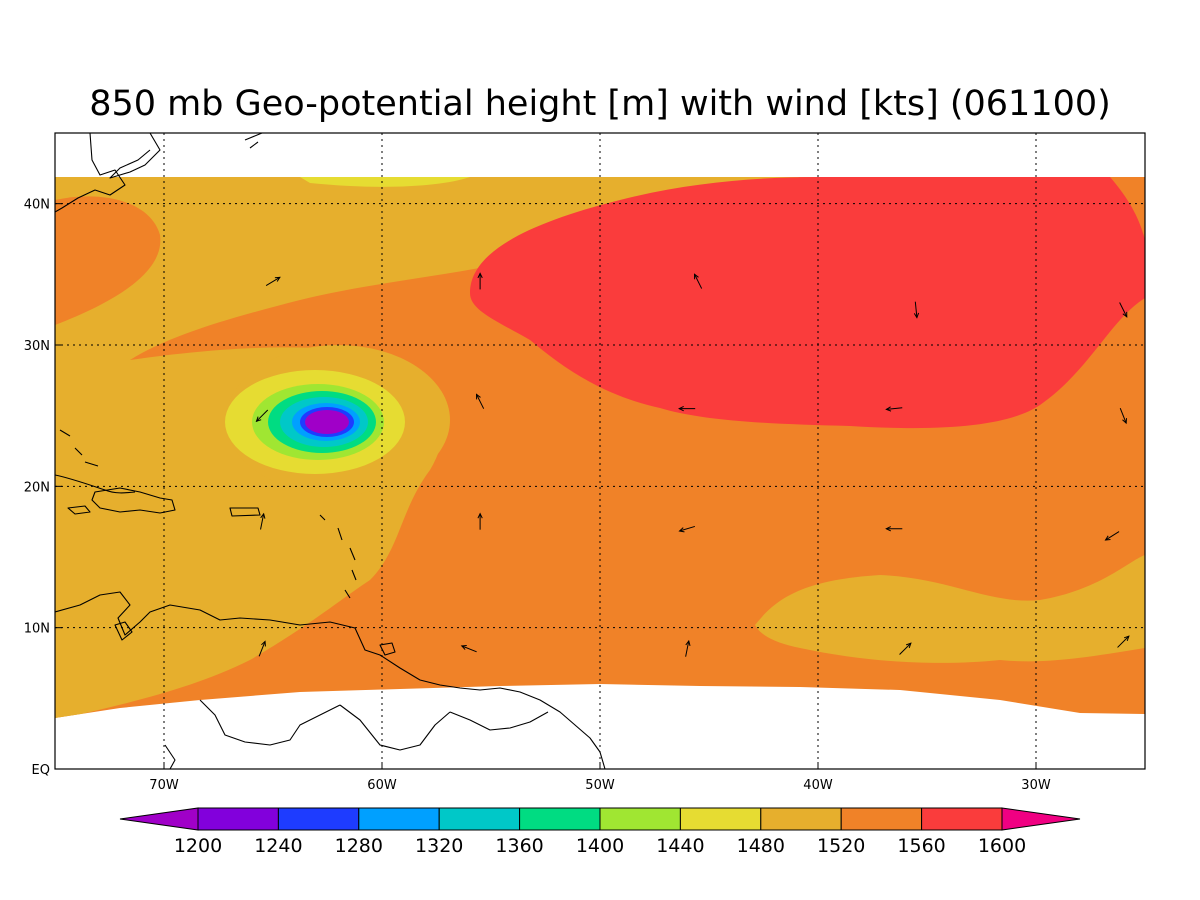 The image size is (1200, 900). Describe the element at coordinates (135, 156) in the screenshot. I see `coast-nova-scotia` at that location.